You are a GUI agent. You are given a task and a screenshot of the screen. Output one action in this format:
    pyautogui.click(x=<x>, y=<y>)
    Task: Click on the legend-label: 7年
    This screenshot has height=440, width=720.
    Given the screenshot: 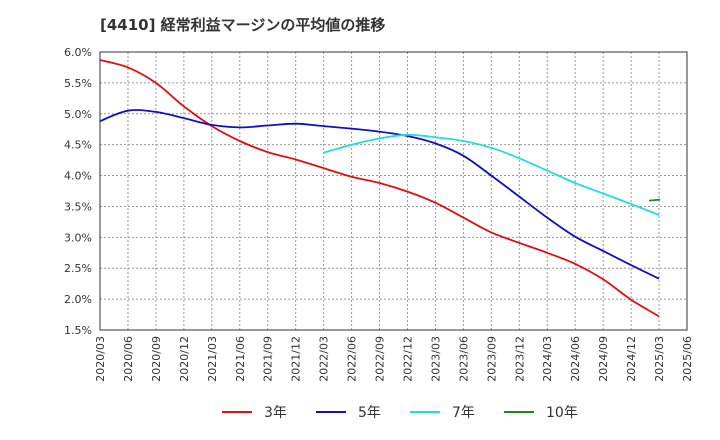 What is the action you would take?
    pyautogui.click(x=463, y=413)
    